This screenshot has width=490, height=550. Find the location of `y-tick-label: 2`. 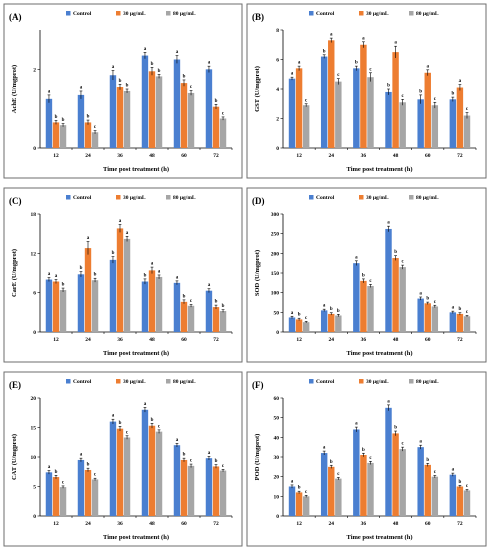

y-tick-label: 2 is located at coordinates (277, 120).